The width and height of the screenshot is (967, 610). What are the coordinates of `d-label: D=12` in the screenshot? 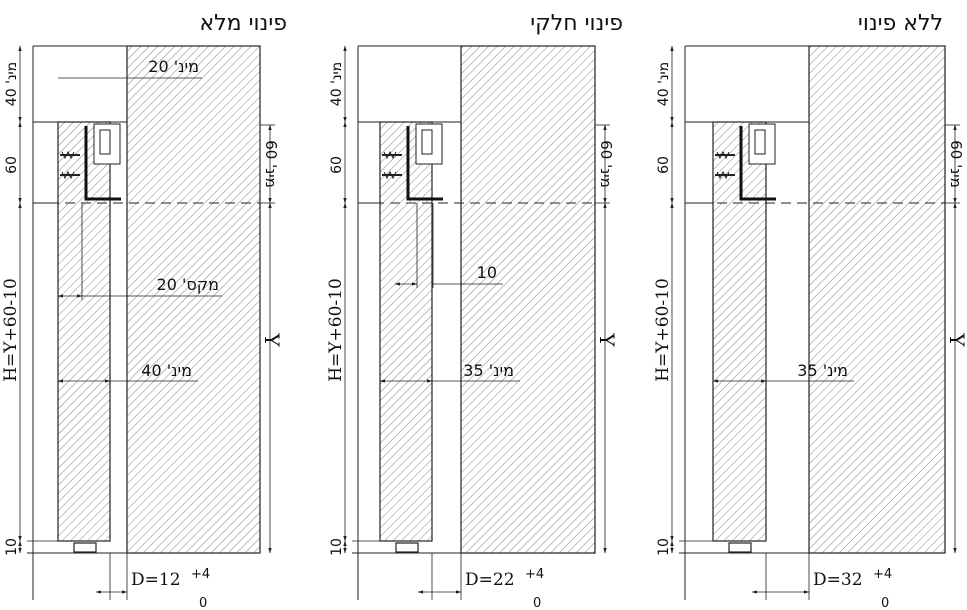 It's located at (156, 580).